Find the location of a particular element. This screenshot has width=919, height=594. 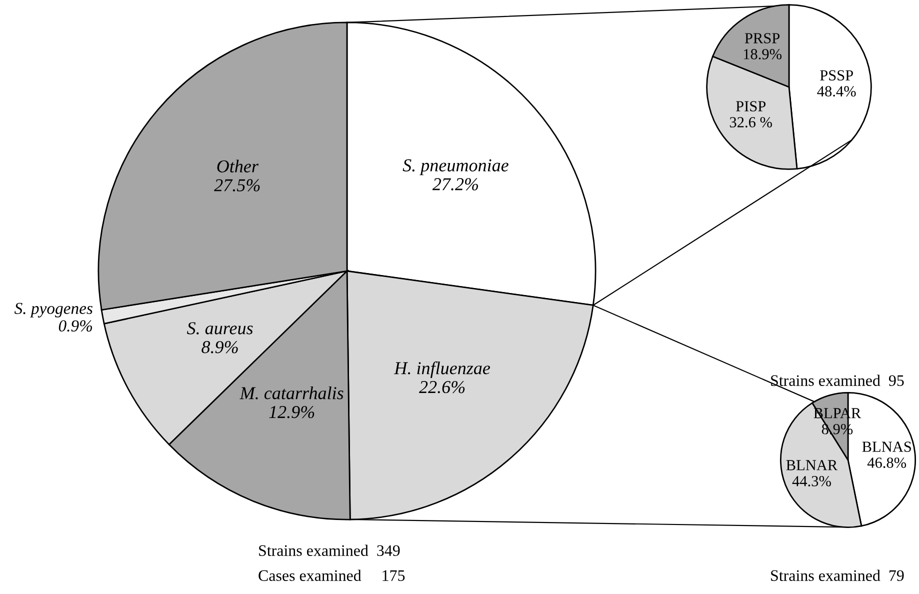

text: Strains examined 349 is located at coordinates (329, 550).